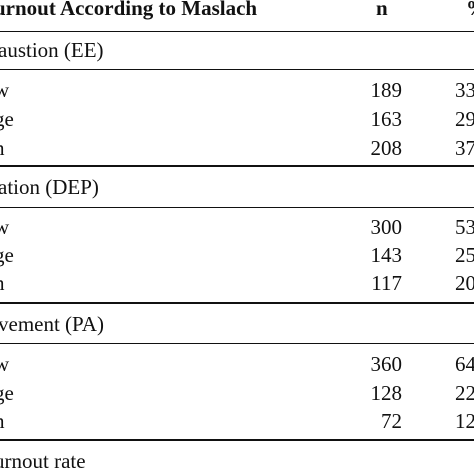 The height and width of the screenshot is (474, 474). I want to click on row-label-dep-high: h, so click(2, 283).